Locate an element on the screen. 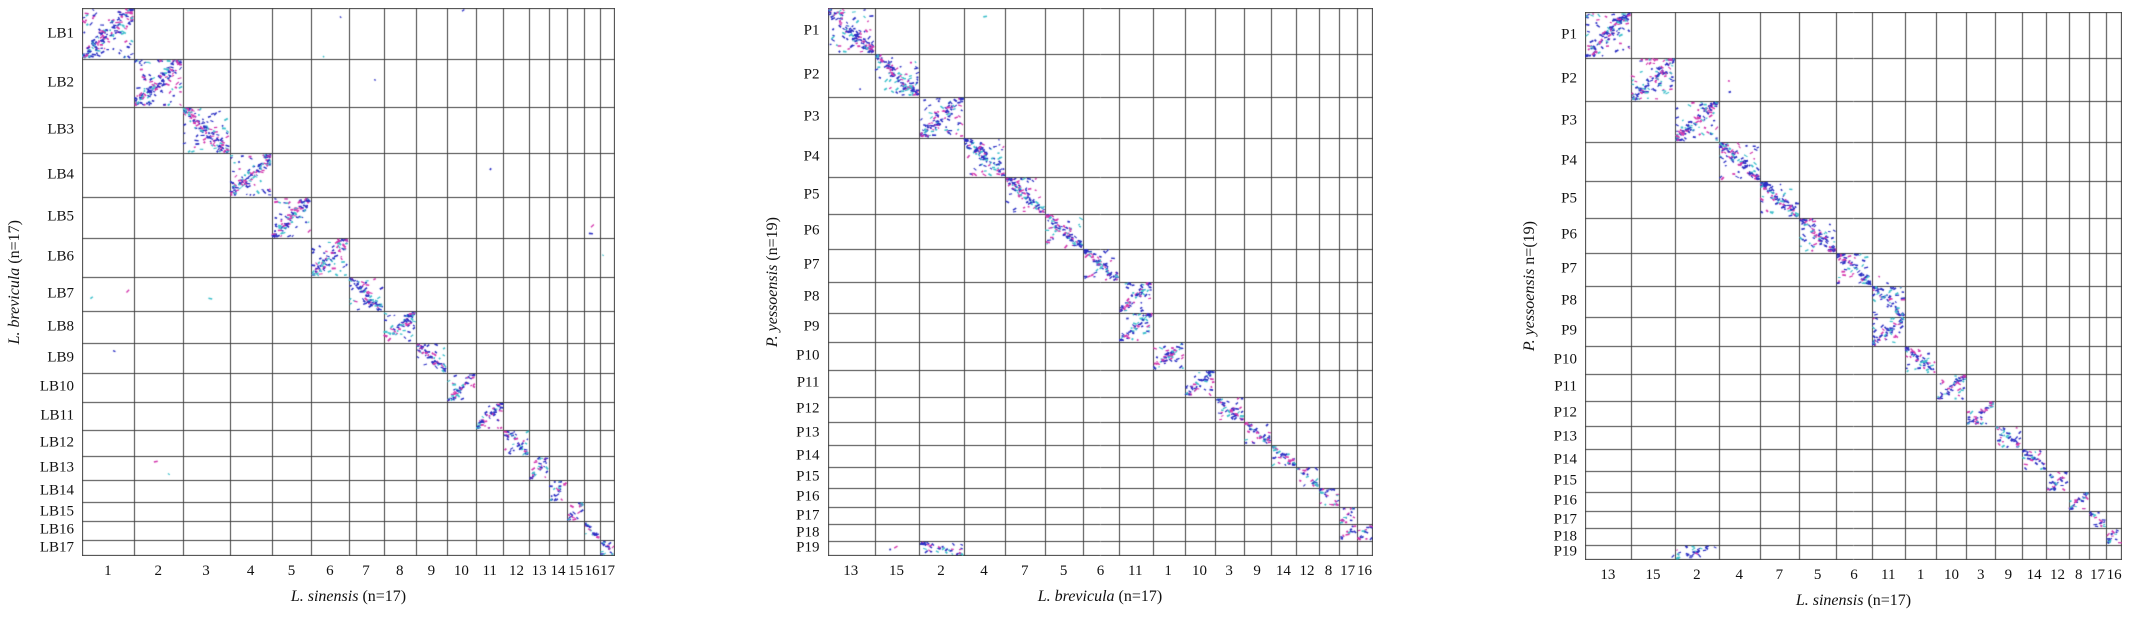 This screenshot has width=2136, height=644. row-label: LB9 is located at coordinates (60, 357).